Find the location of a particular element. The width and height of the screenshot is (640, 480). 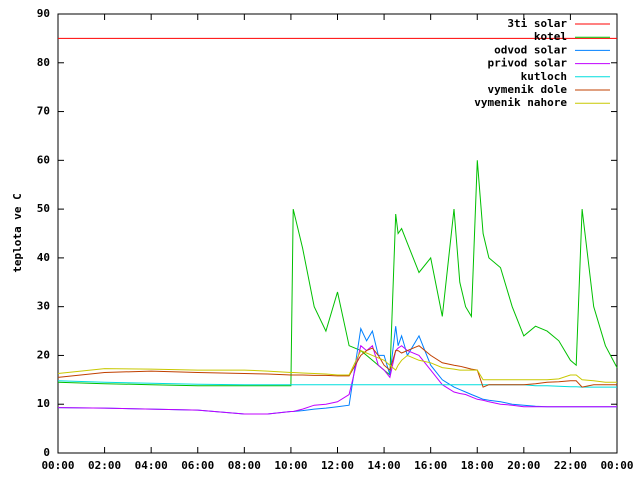

y-tick-label: 10 is located at coordinates (43, 403).